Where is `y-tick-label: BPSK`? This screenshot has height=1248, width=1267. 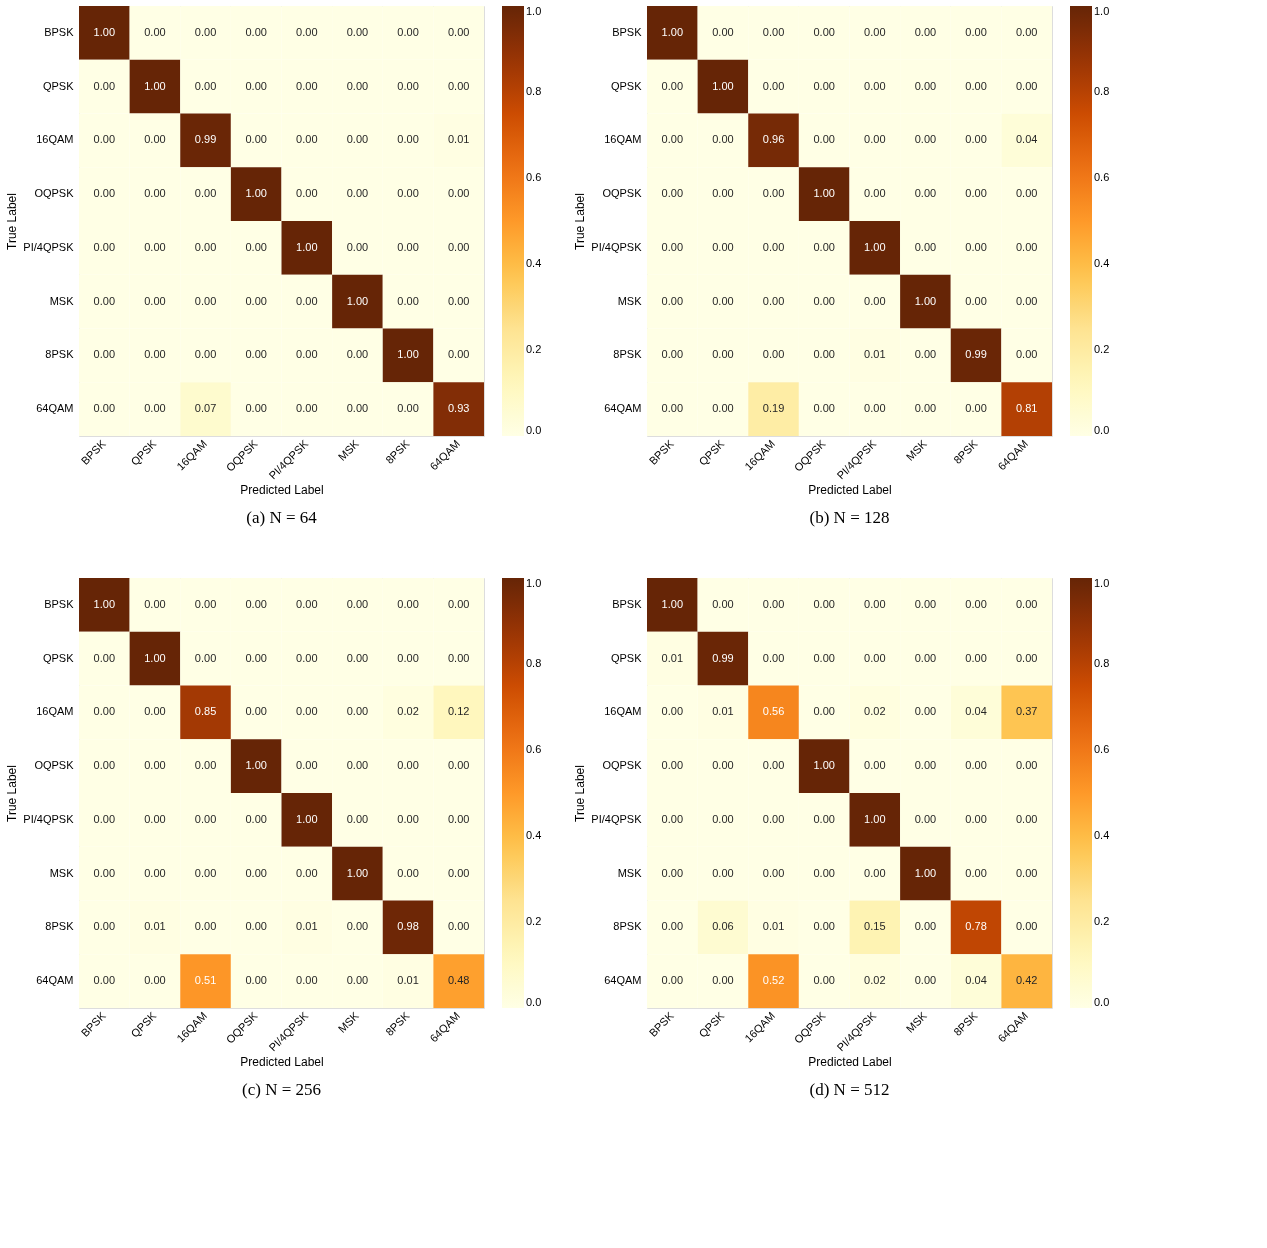 y-tick-label: BPSK is located at coordinates (627, 603).